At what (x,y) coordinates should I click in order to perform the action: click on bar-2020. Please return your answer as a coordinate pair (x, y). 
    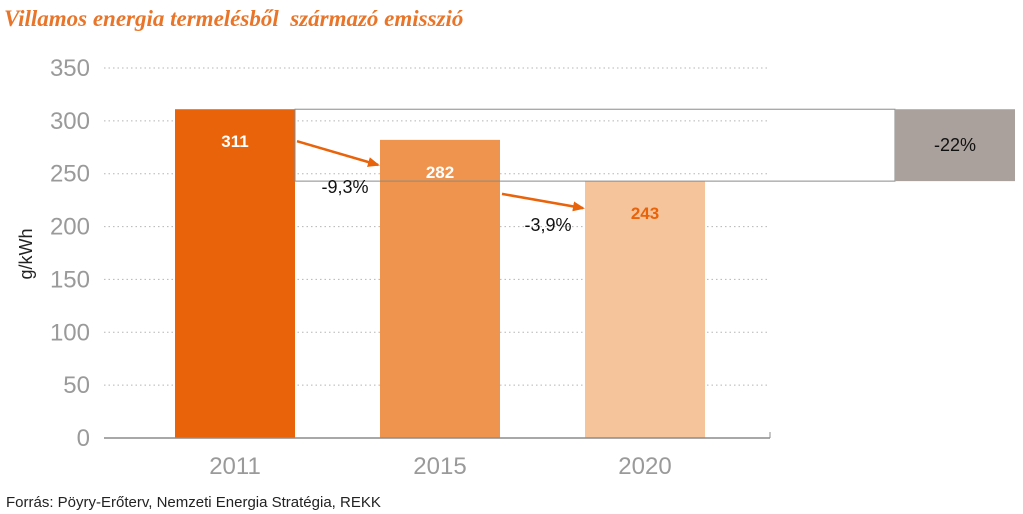
    Looking at the image, I should click on (645, 309).